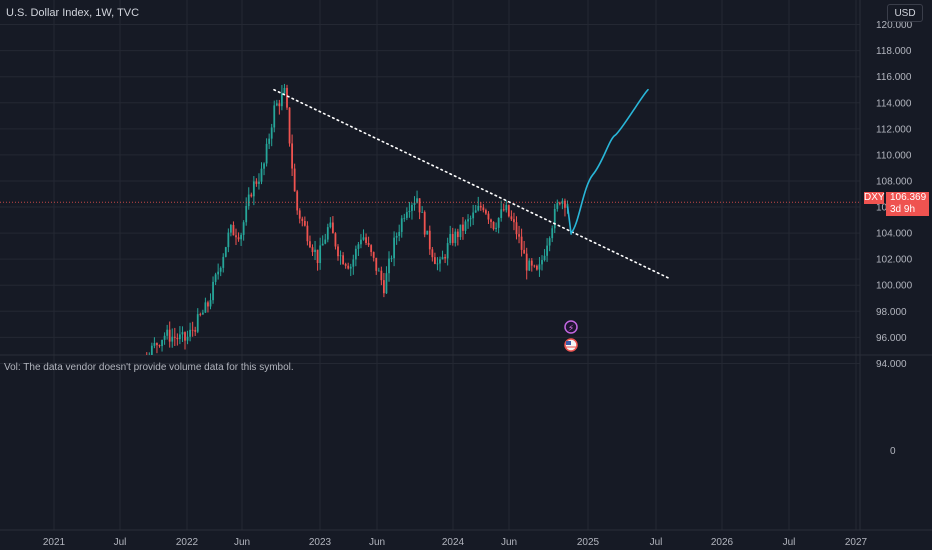 The image size is (932, 550). Describe the element at coordinates (905, 13) in the screenshot. I see `currency-button: USD` at that location.